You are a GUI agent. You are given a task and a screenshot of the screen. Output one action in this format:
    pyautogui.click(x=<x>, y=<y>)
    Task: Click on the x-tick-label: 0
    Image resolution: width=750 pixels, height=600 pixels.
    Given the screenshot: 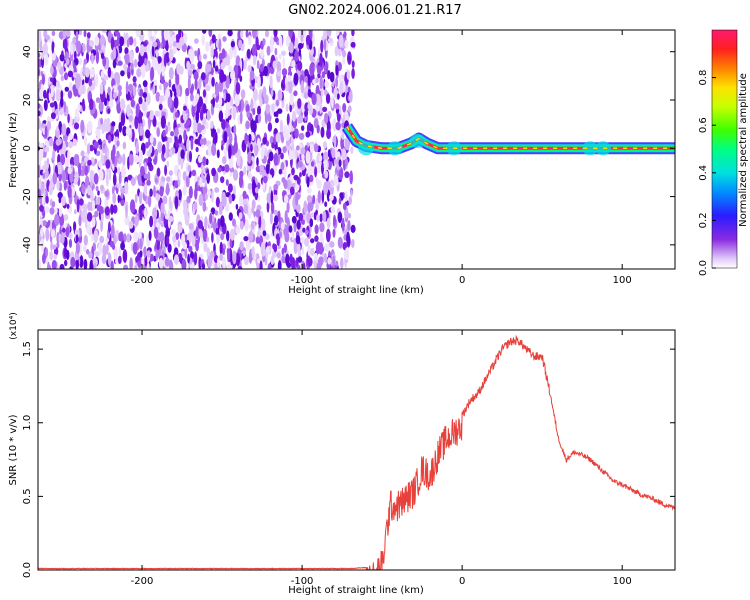 What is the action you would take?
    pyautogui.click(x=462, y=280)
    